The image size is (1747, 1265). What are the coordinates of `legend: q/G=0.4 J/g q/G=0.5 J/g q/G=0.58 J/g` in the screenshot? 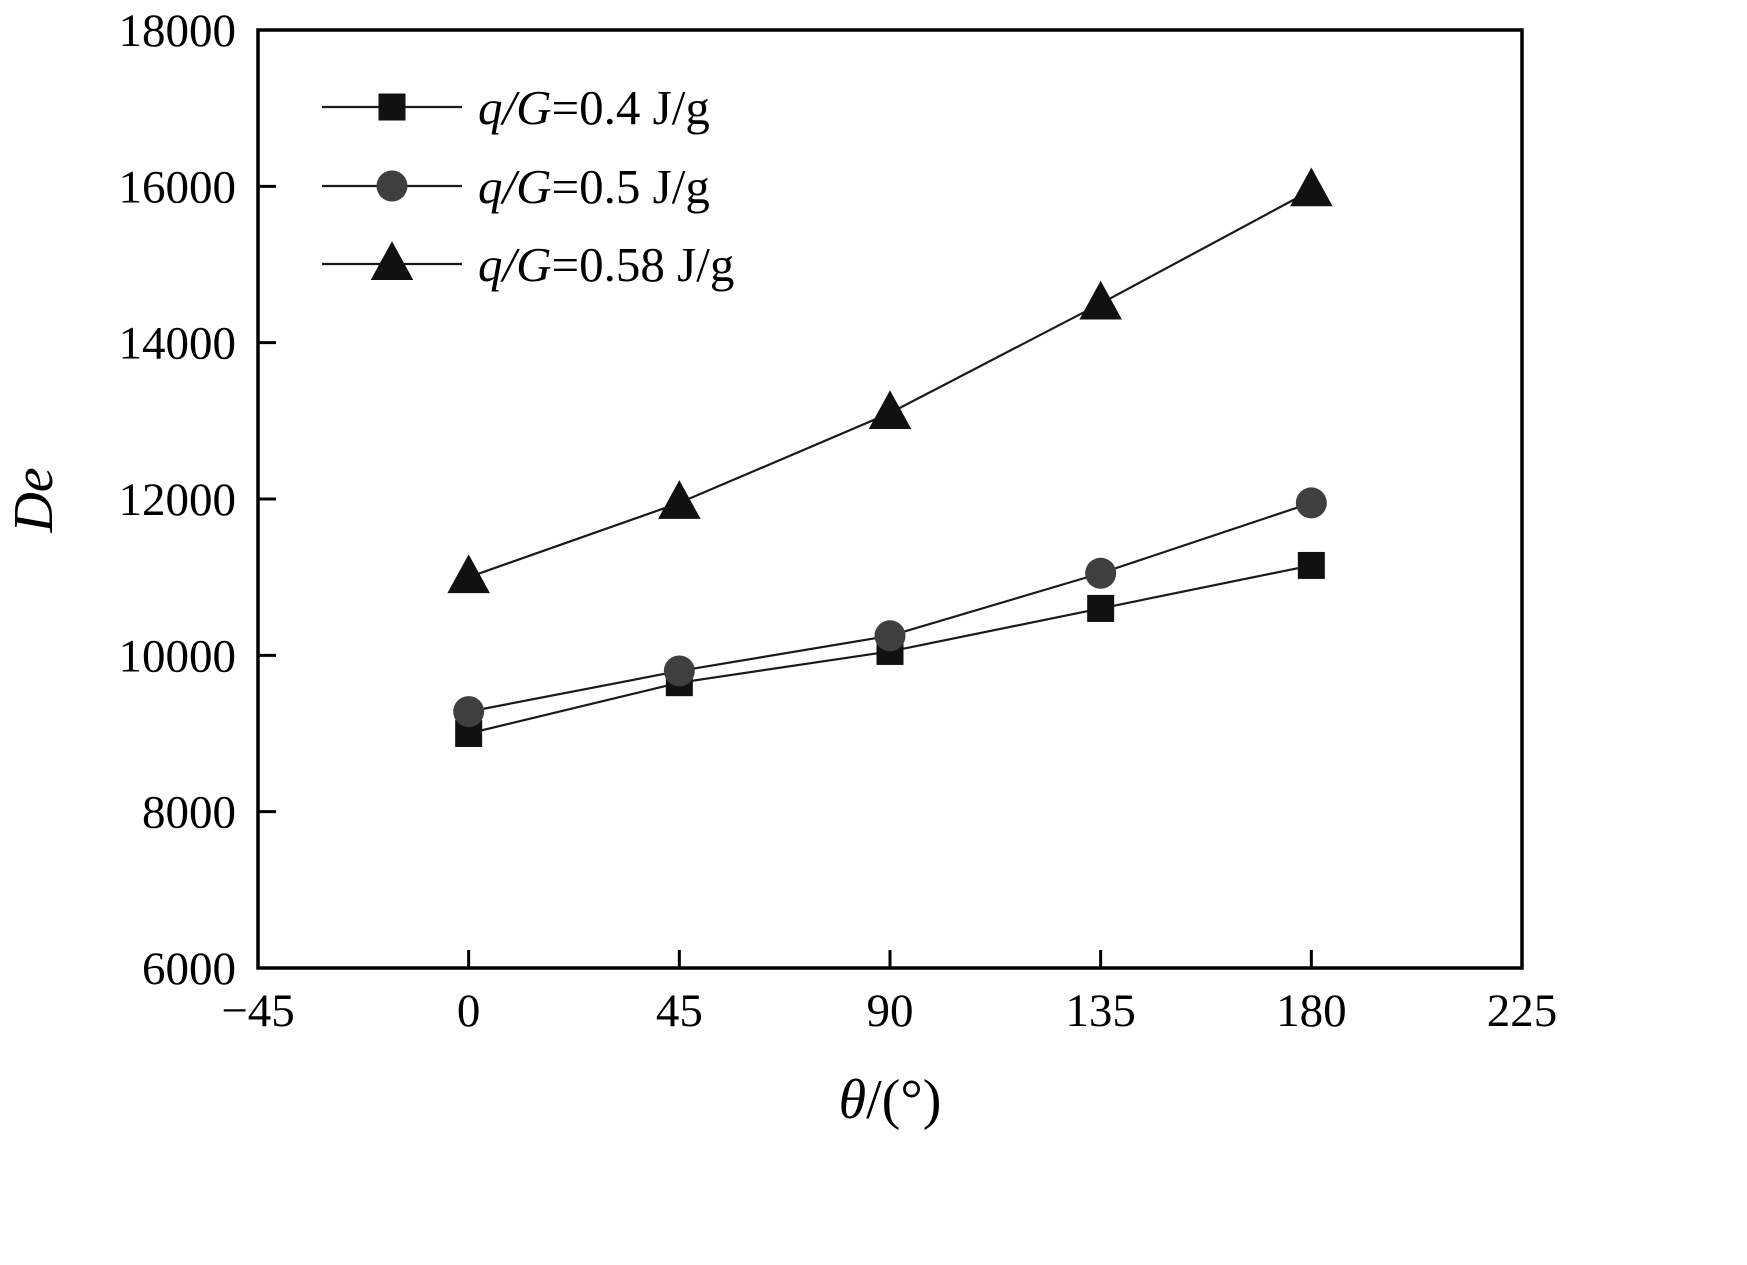 It's located at (528, 186).